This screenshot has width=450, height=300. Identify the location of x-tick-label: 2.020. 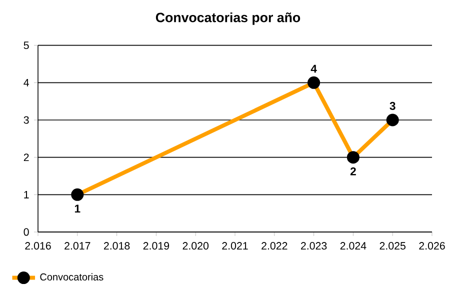
(195, 246).